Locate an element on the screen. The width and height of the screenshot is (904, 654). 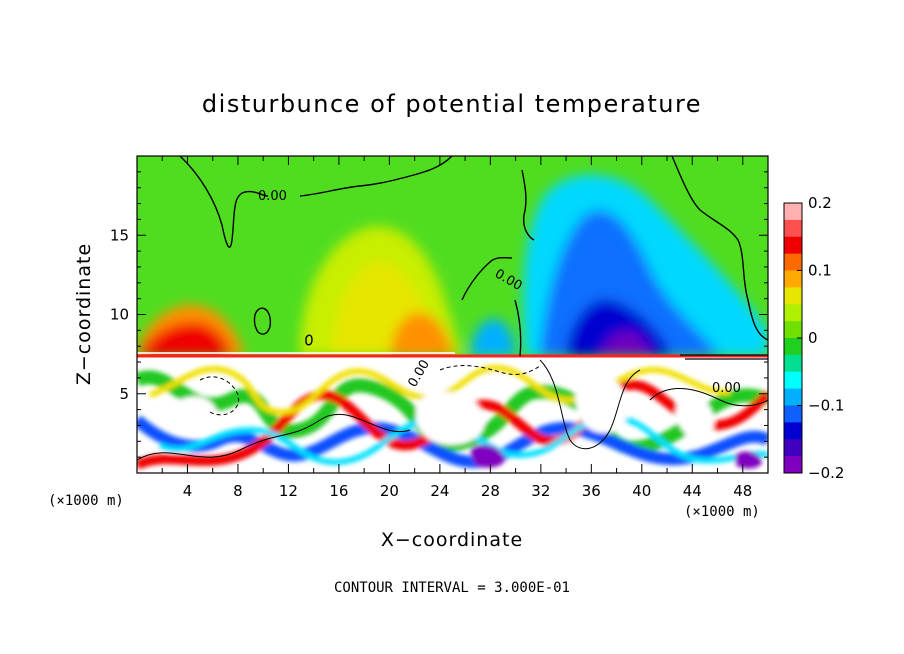
warm-left-red is located at coordinates (184, 339).